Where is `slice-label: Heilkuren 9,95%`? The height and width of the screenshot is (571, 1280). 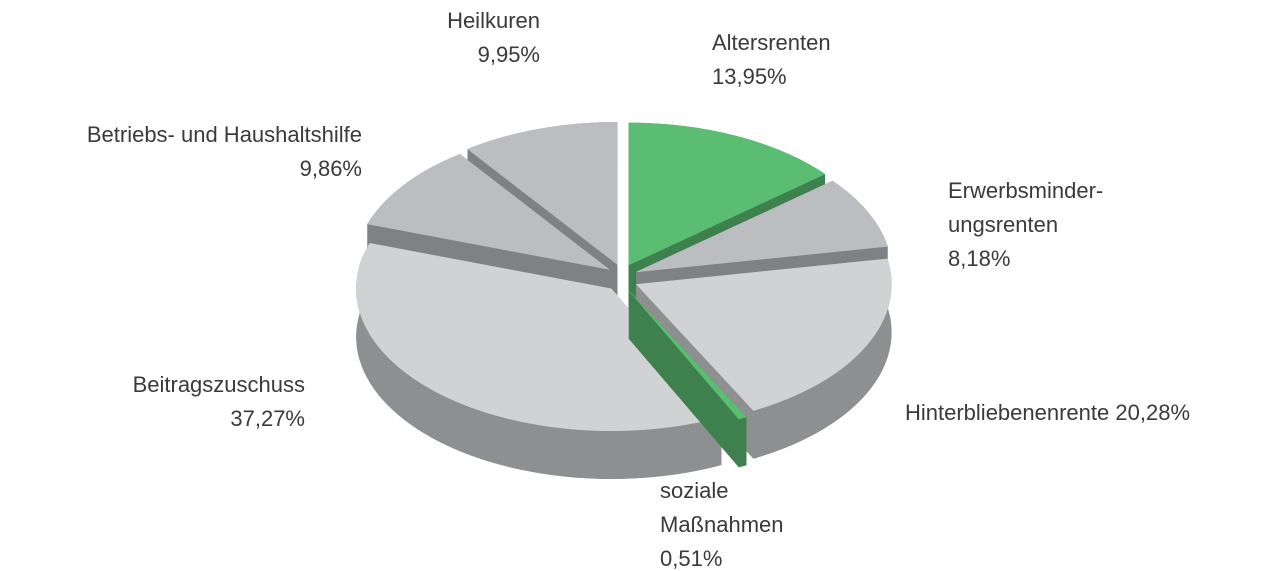
slice-label: Heilkuren 9,95% is located at coordinates (493, 38).